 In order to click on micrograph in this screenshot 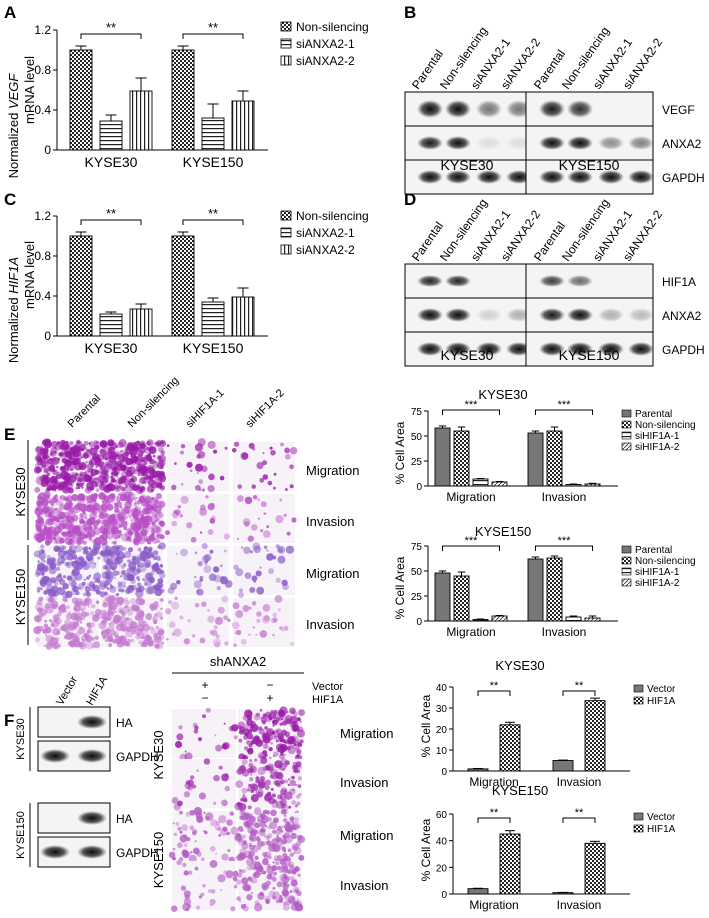, I will do `click(264, 570)`.